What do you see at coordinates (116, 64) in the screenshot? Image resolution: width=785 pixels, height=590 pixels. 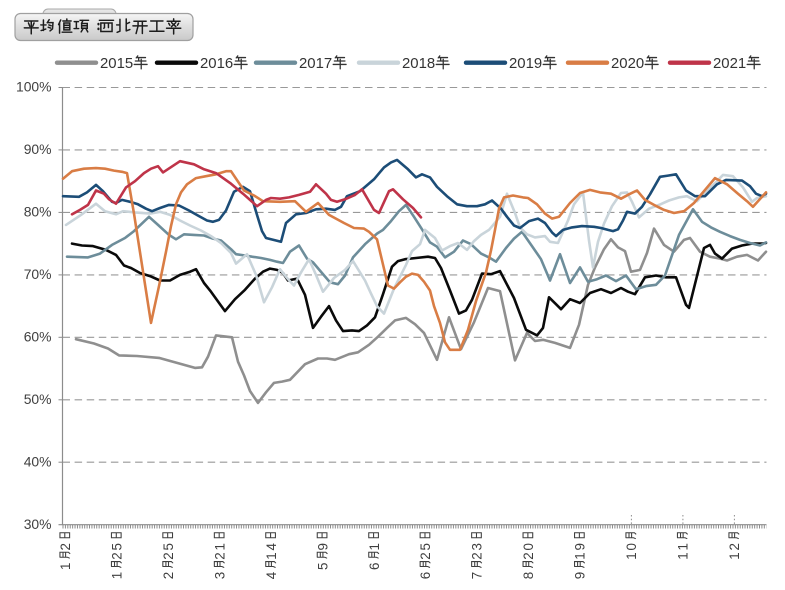 I see `svg-text: 2015` at bounding box center [116, 64].